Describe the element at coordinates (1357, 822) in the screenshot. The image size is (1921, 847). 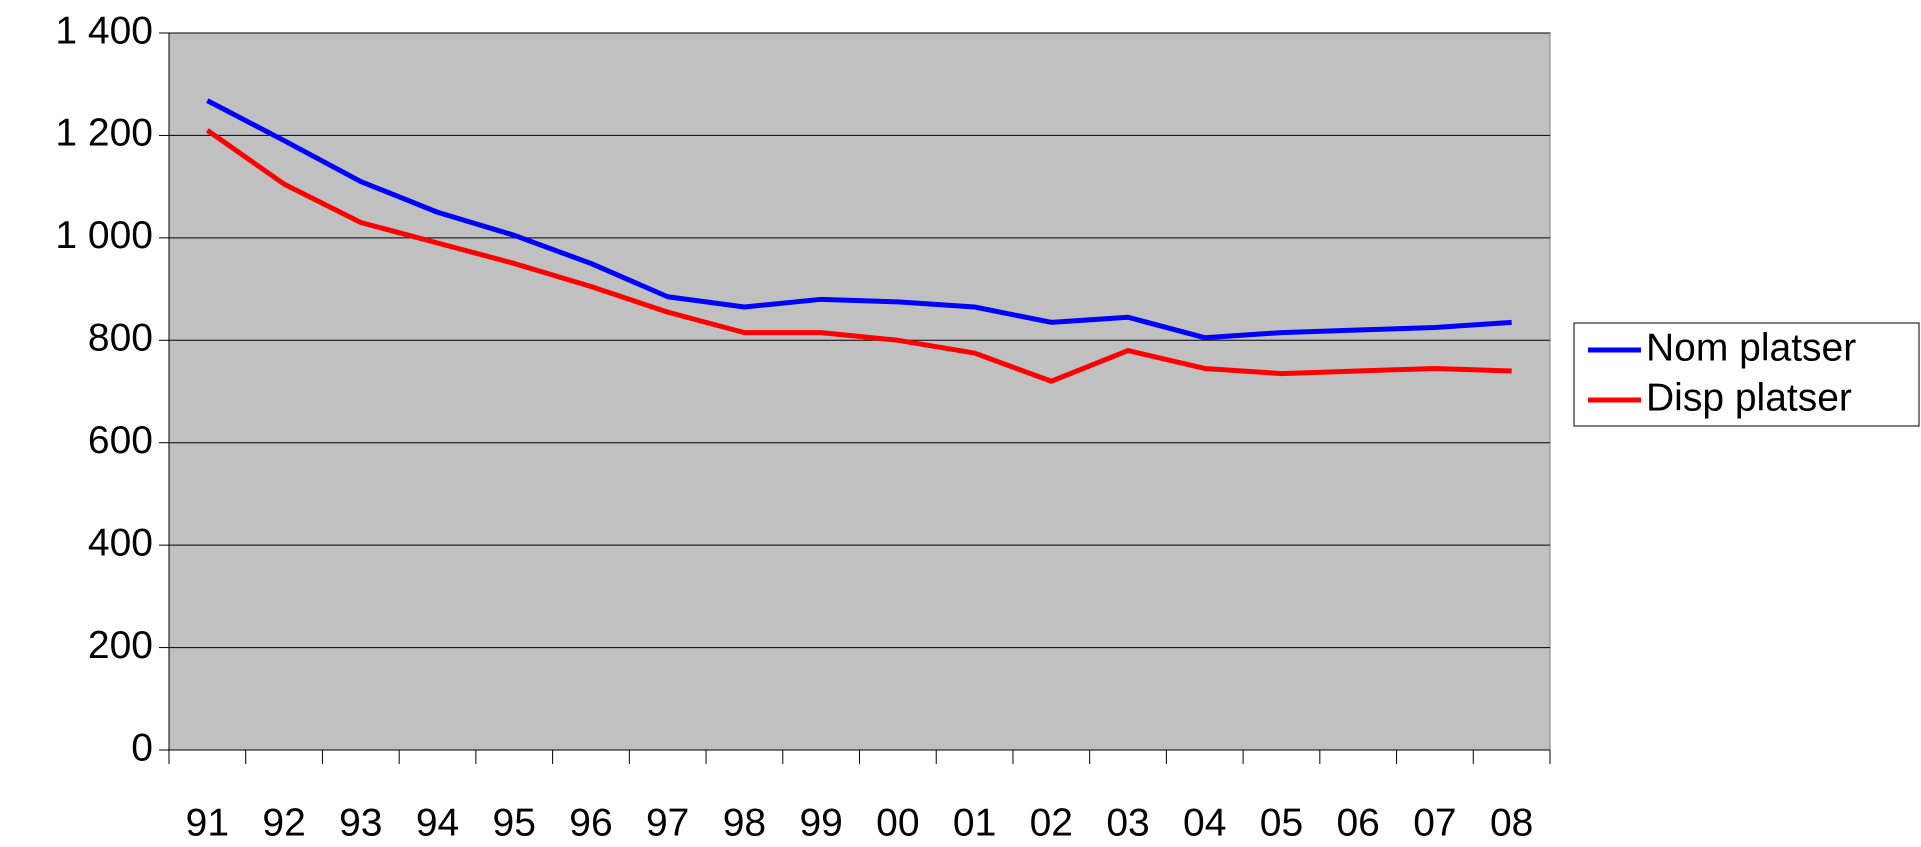
I see `x-tick-label: 06` at that location.